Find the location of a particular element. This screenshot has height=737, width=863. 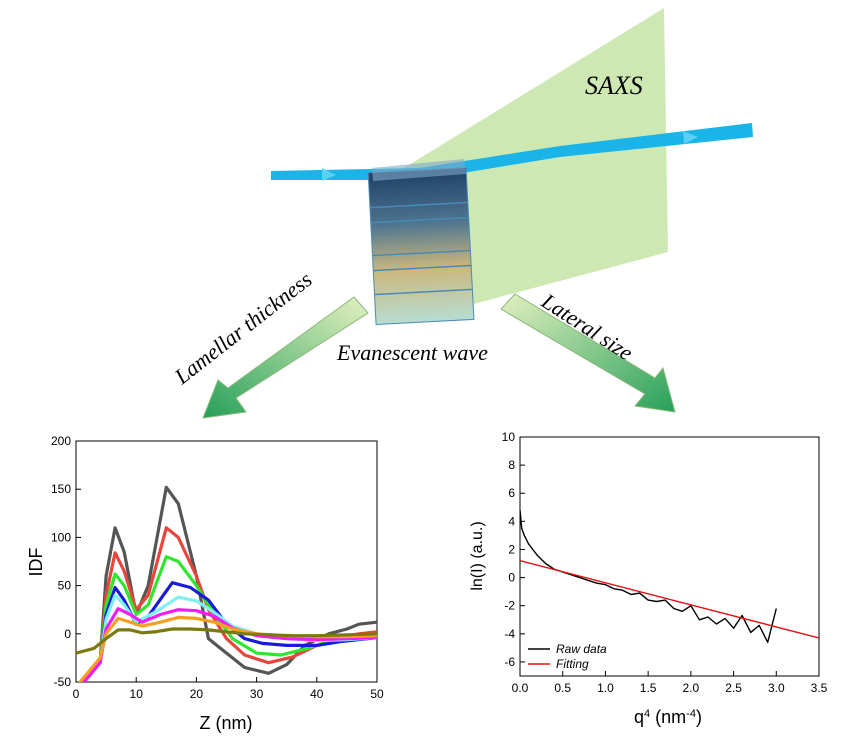

idf-y-tick-label: 0 is located at coordinates (67, 634).